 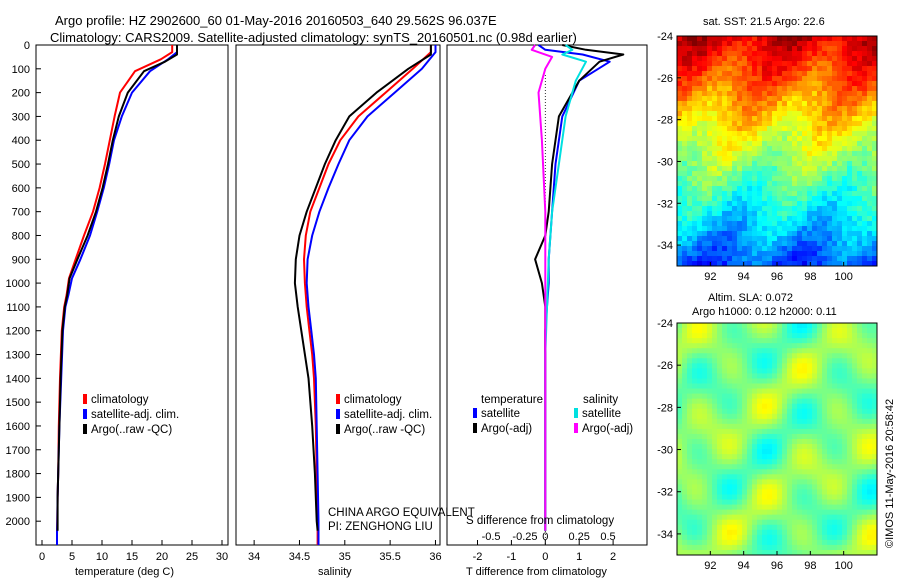 I want to click on secondary-tick-label: 0.5, so click(x=607, y=537).